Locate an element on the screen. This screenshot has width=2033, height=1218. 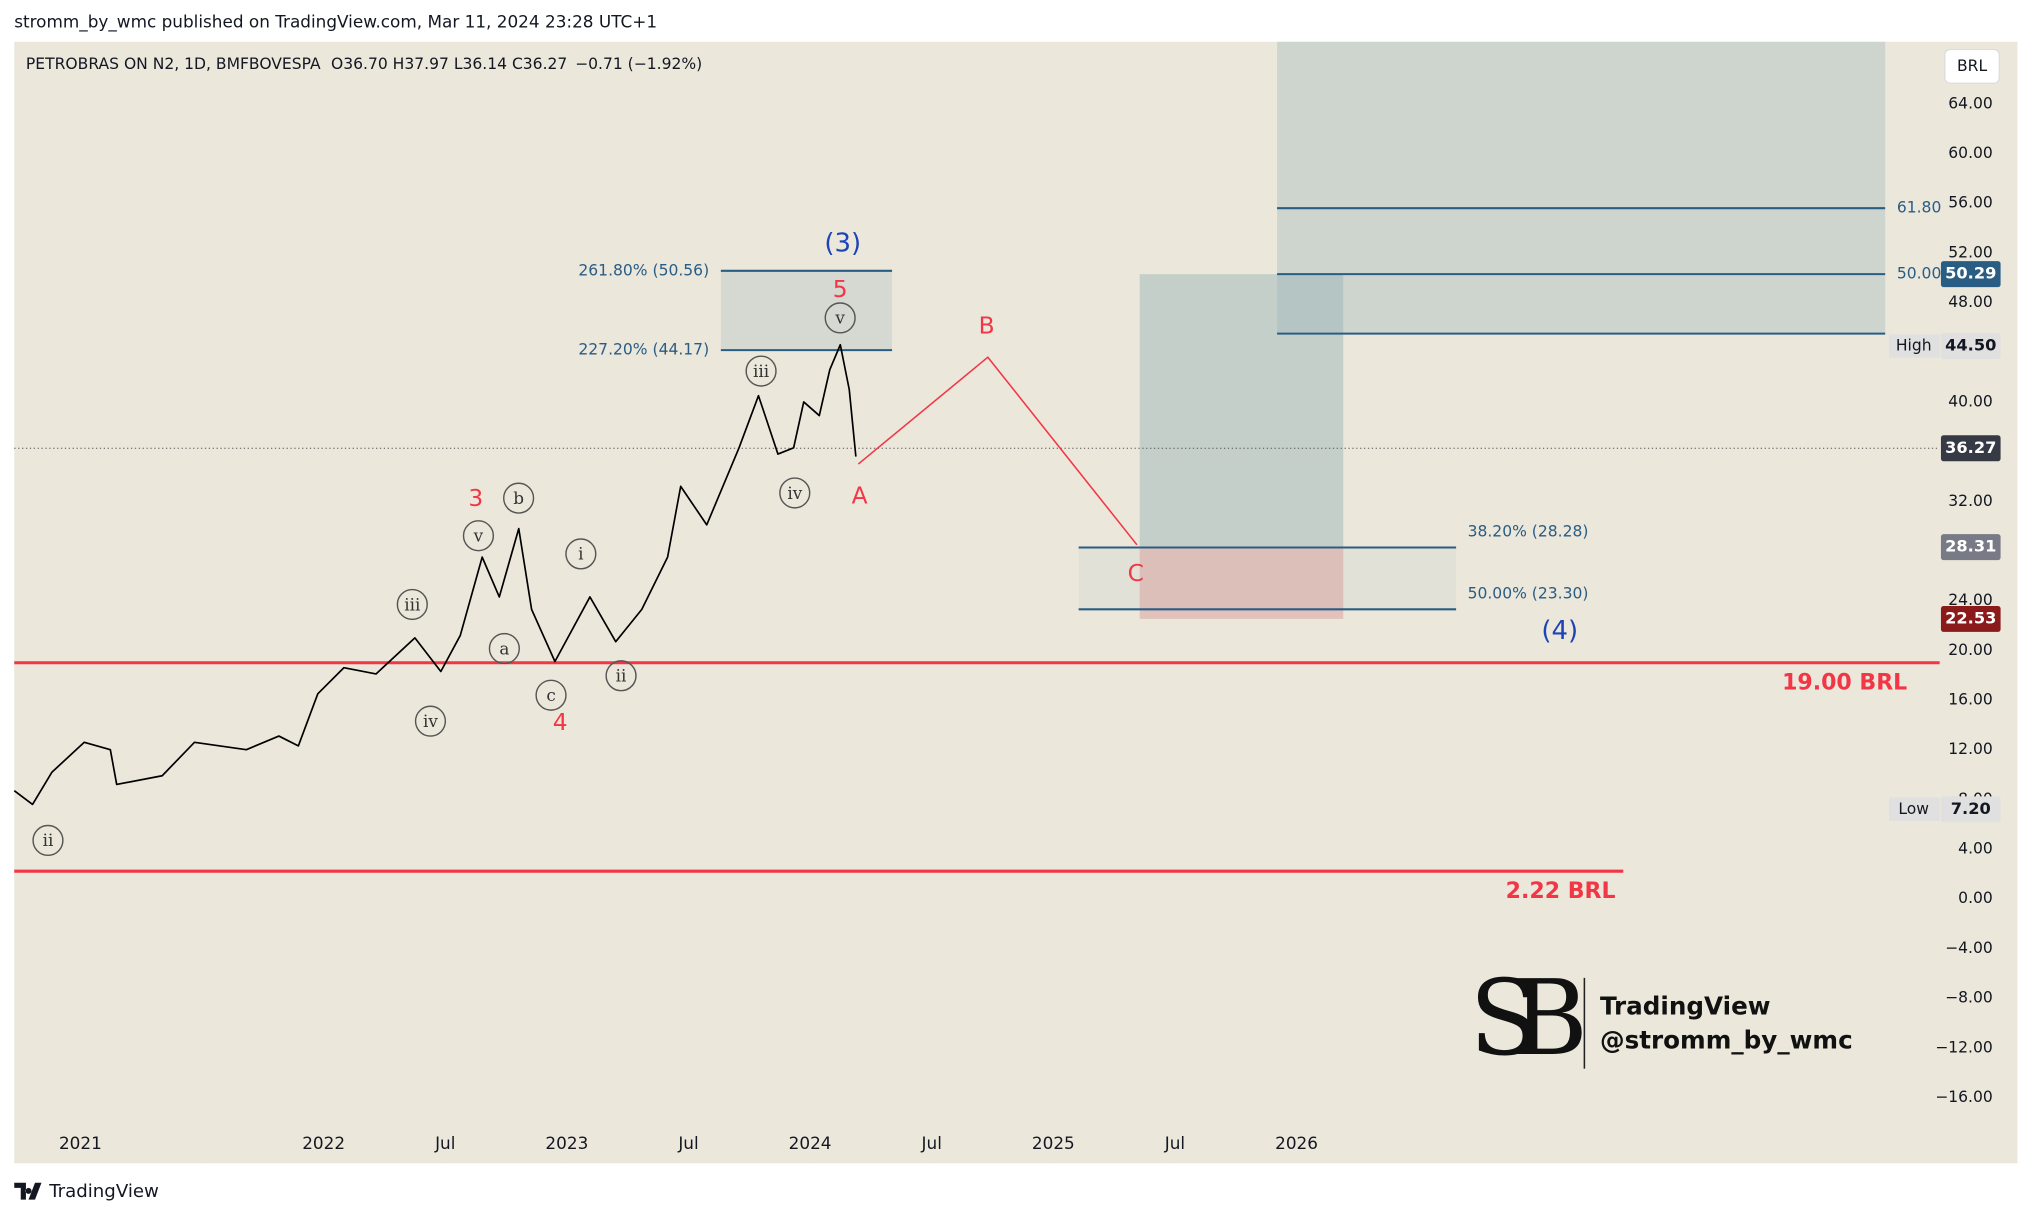
position-target-zone is located at coordinates (1241, 411).